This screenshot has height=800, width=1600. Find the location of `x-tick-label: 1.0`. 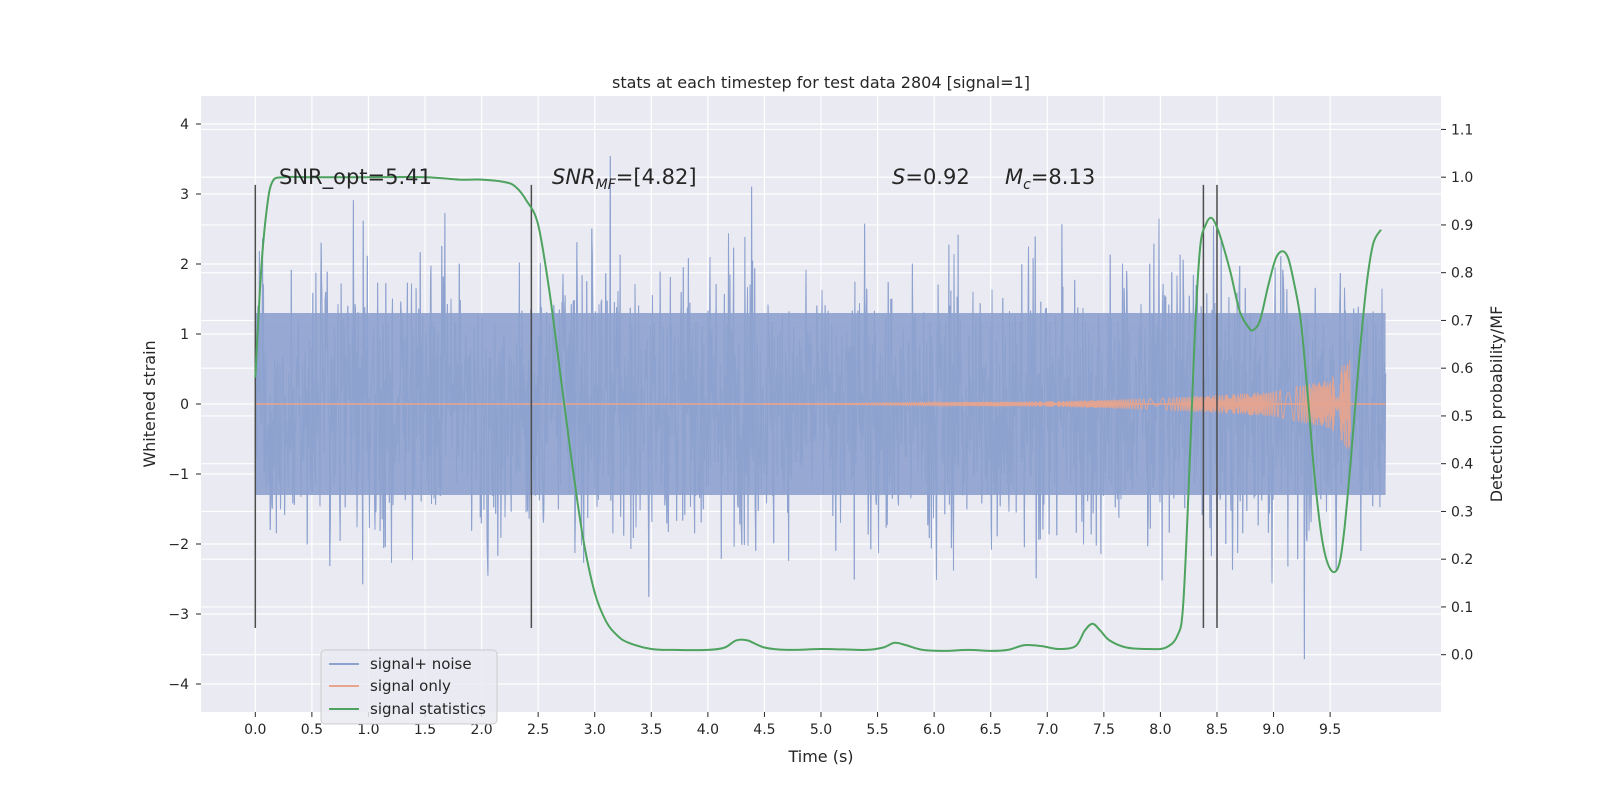

x-tick-label: 1.0 is located at coordinates (368, 730).